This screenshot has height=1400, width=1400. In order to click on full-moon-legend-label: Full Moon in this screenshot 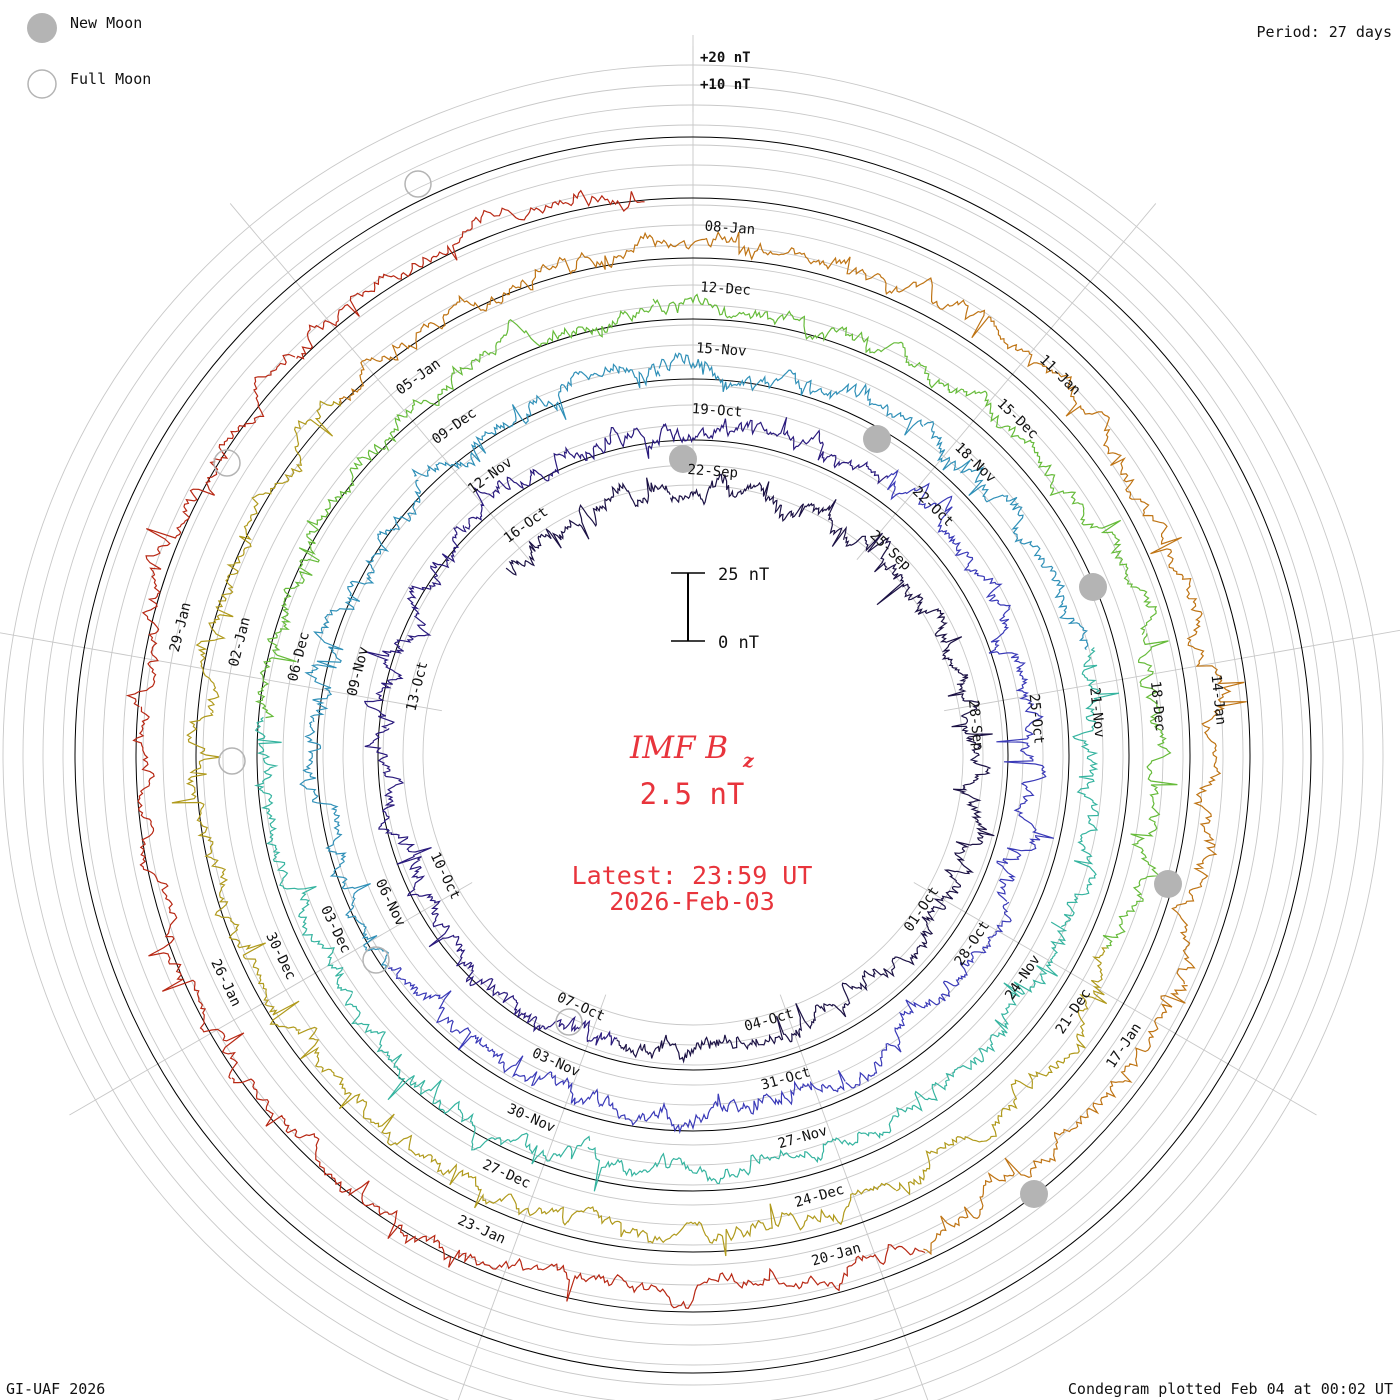, I will do `click(110, 79)`.